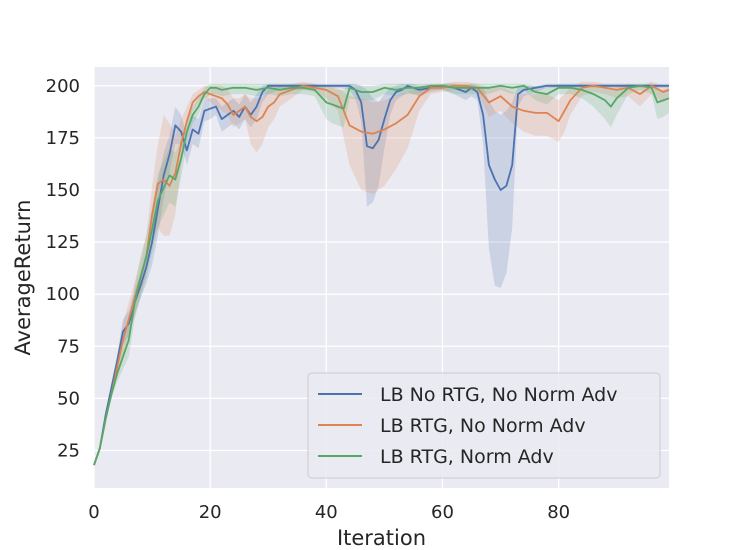 Image resolution: width=745 pixels, height=550 pixels. I want to click on x-tick-label: 80, so click(558, 512).